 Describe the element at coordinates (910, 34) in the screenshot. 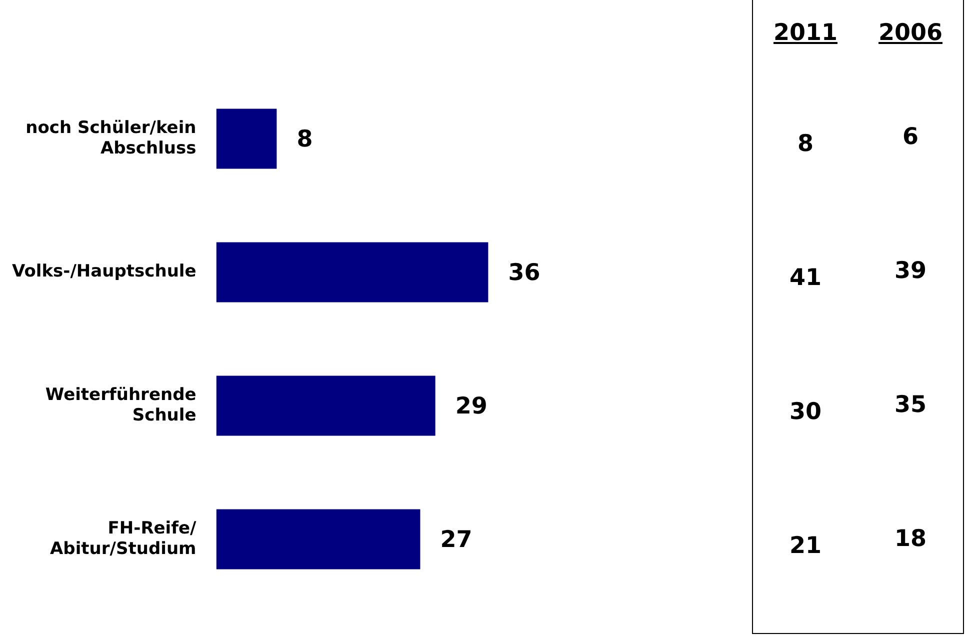

I see `x-tick-label: 2006` at that location.